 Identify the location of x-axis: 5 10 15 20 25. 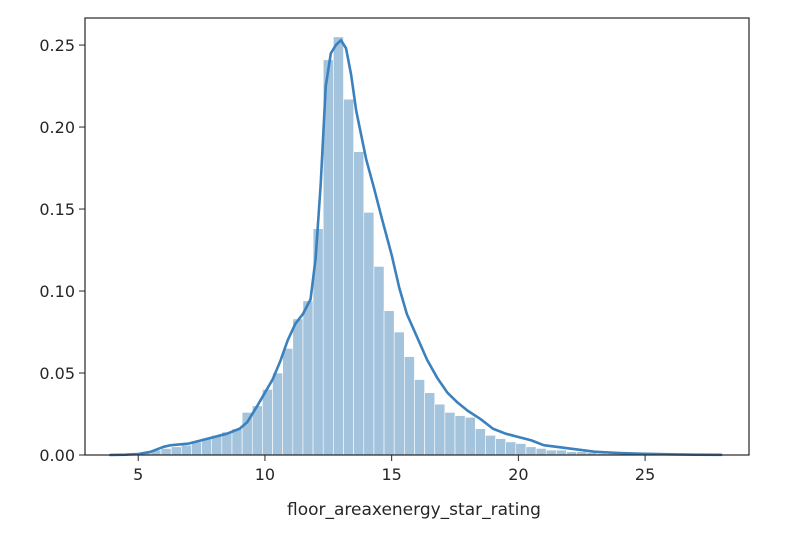
(394, 469).